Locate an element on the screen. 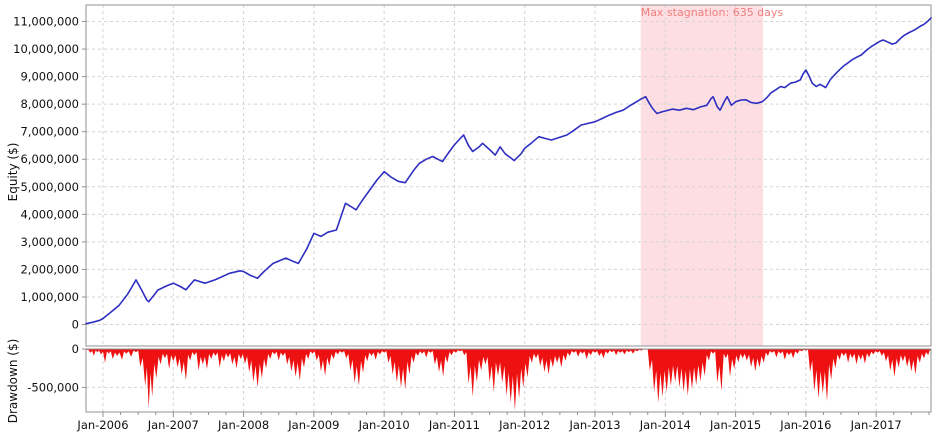  xtick-label: Jan-2013 is located at coordinates (594, 425).